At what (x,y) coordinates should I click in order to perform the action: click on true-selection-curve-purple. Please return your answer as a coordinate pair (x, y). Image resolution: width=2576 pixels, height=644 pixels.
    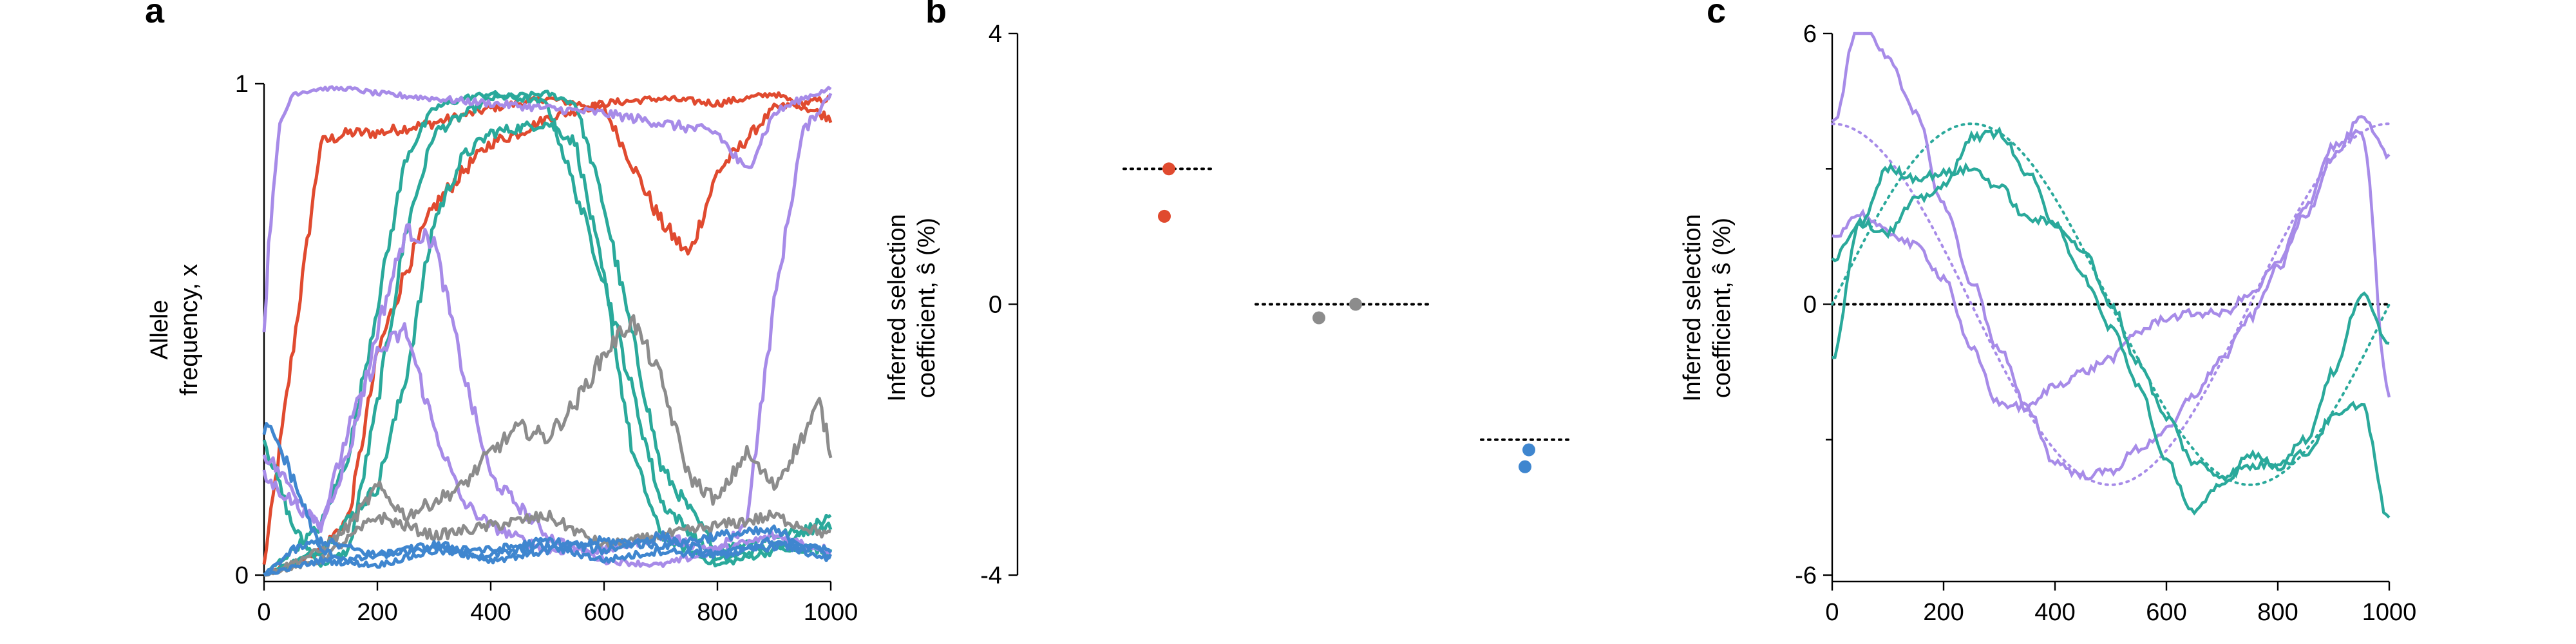
    Looking at the image, I should click on (2111, 304).